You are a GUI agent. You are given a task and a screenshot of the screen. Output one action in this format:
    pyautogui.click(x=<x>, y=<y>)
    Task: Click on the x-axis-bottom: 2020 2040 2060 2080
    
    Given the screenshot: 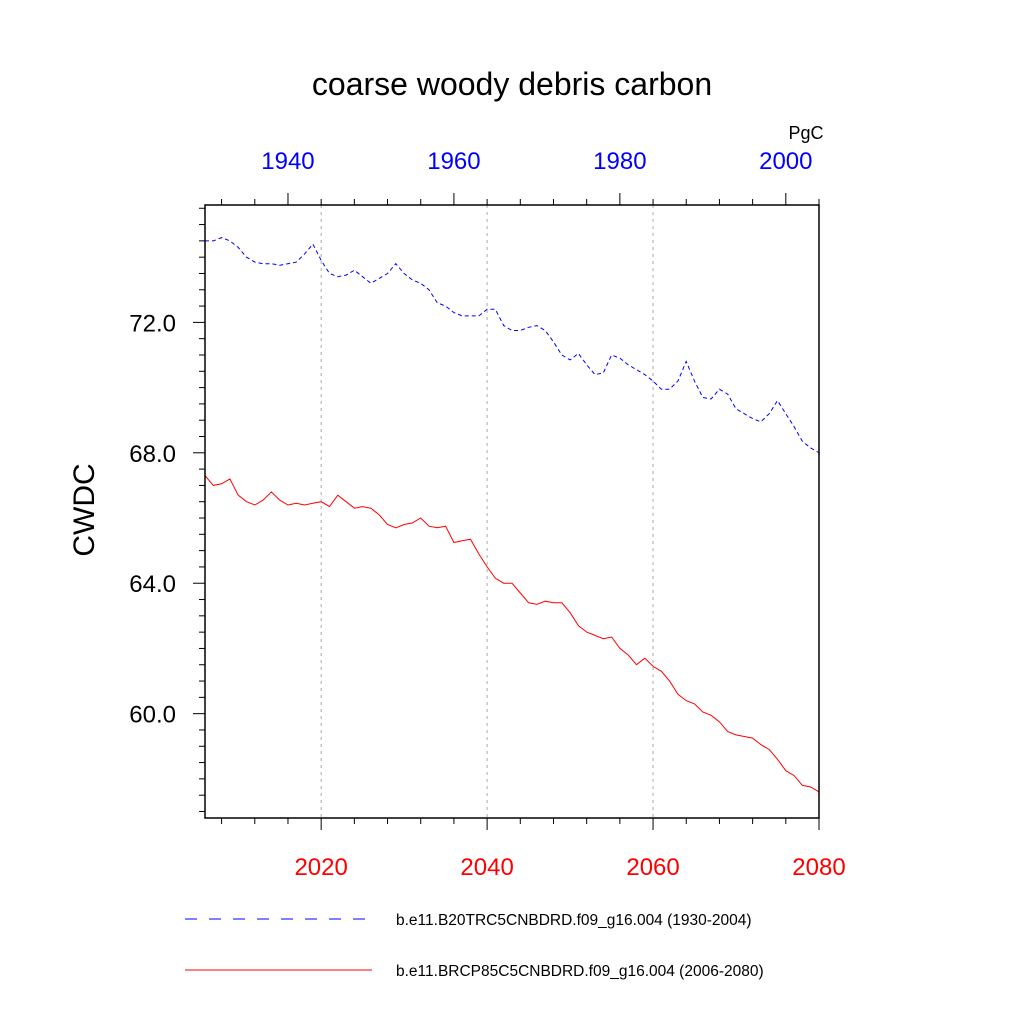 What is the action you would take?
    pyautogui.click(x=533, y=849)
    